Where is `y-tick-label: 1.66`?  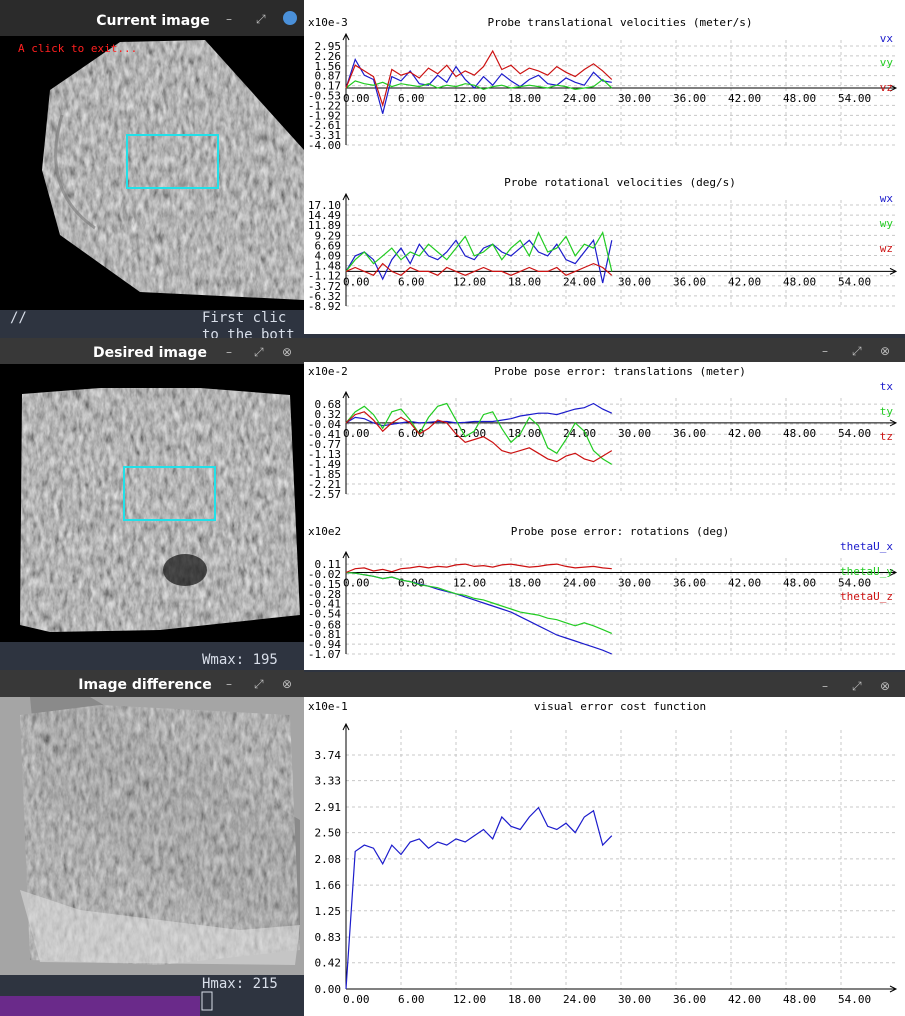
y-tick-label: 1.66 is located at coordinates (328, 885).